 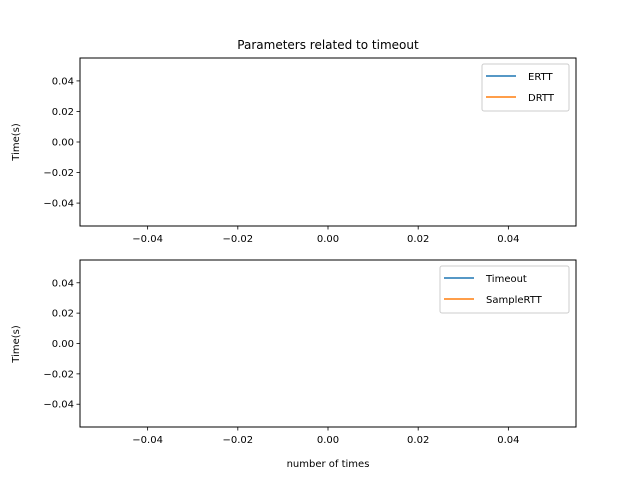 I want to click on legend: ERTT DRTT, so click(x=525, y=87).